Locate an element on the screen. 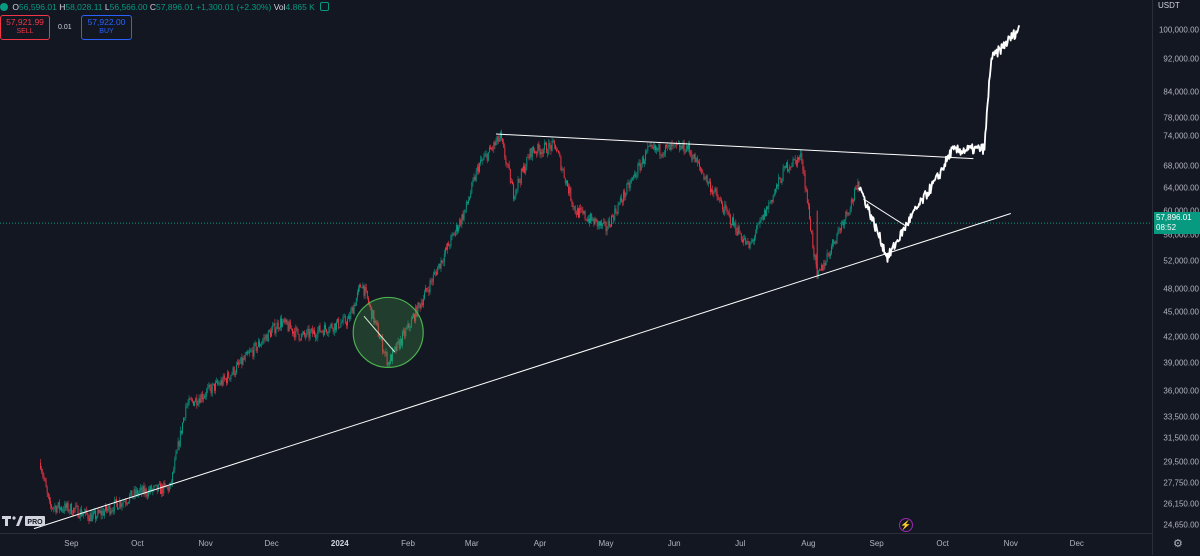  open-value: 56,596.01 is located at coordinates (38, 7).